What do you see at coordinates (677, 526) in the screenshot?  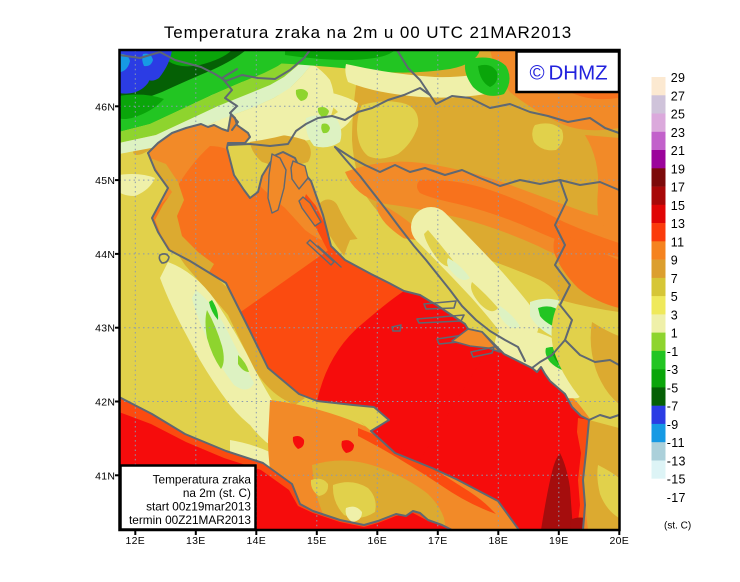 I see `svg-text: (st. C)` at bounding box center [677, 526].